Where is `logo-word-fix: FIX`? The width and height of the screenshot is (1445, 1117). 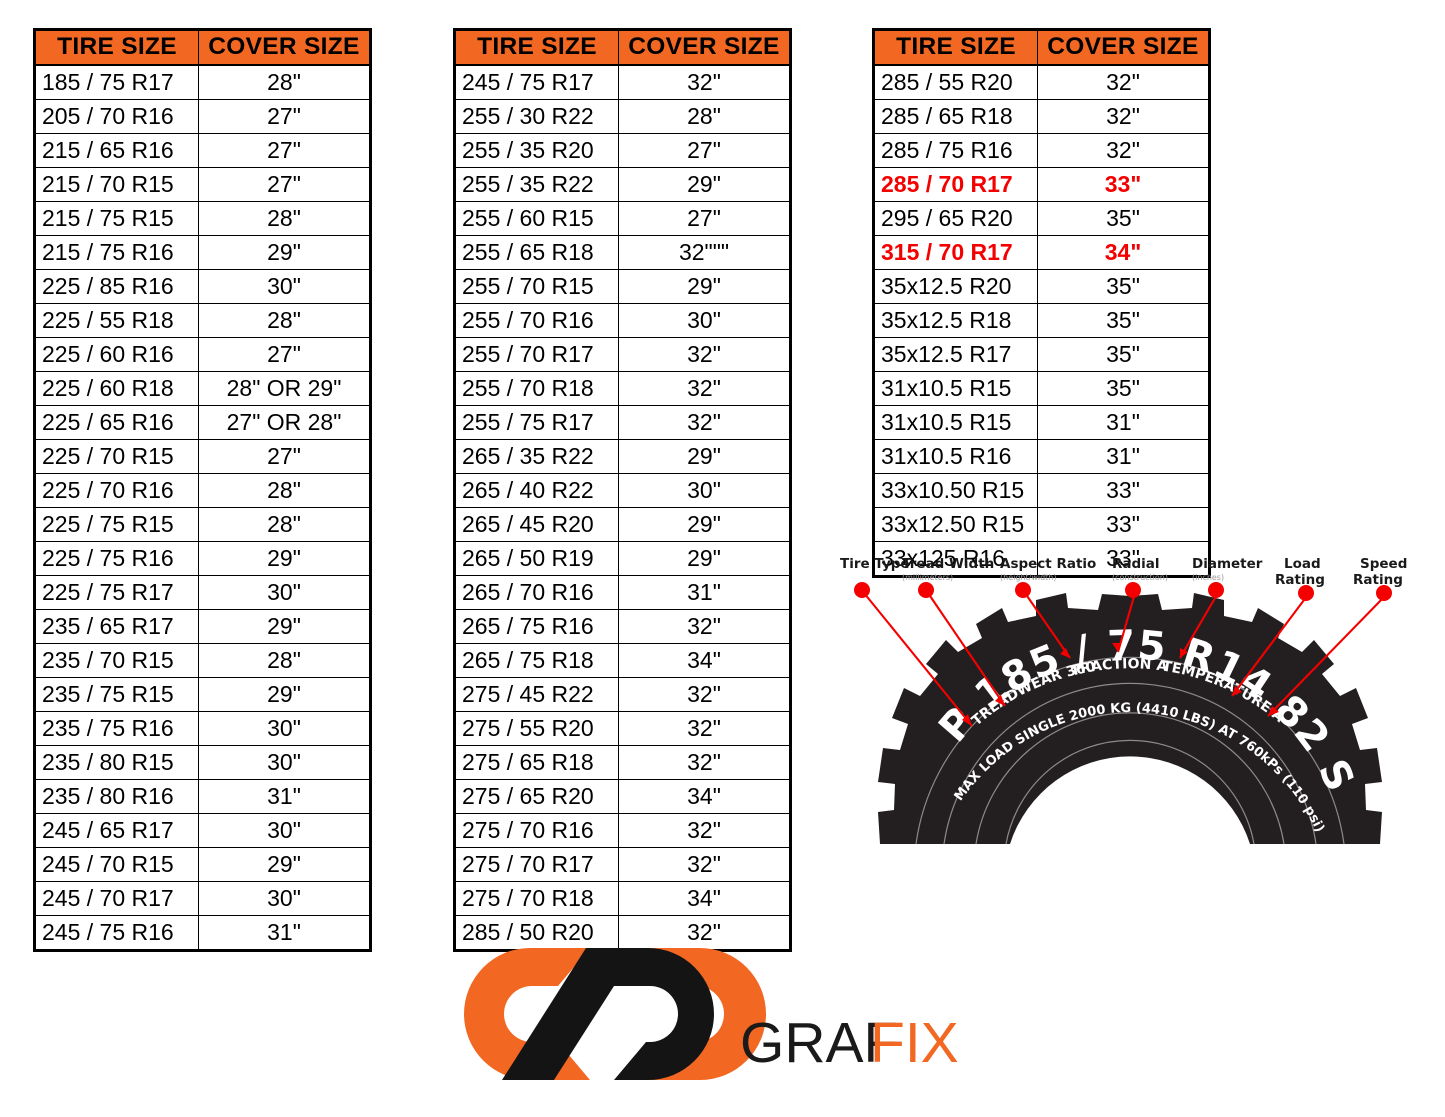 logo-word-fix: FIX is located at coordinates (914, 1043).